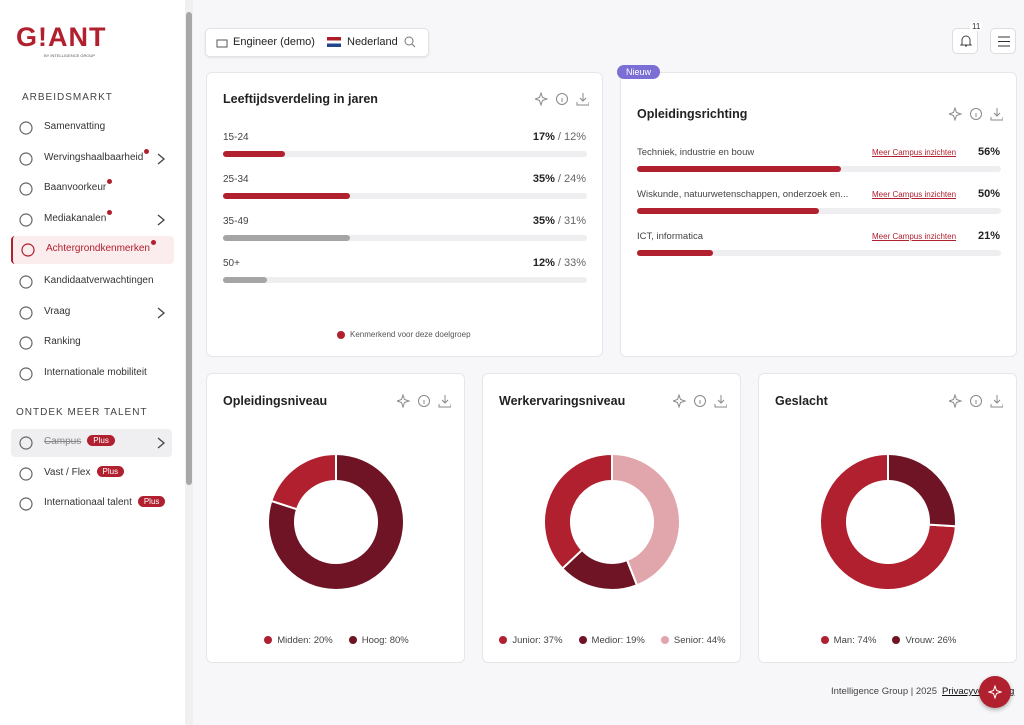 The height and width of the screenshot is (725, 1024). Describe the element at coordinates (189, 248) in the screenshot. I see `scrollbar-thumb` at that location.